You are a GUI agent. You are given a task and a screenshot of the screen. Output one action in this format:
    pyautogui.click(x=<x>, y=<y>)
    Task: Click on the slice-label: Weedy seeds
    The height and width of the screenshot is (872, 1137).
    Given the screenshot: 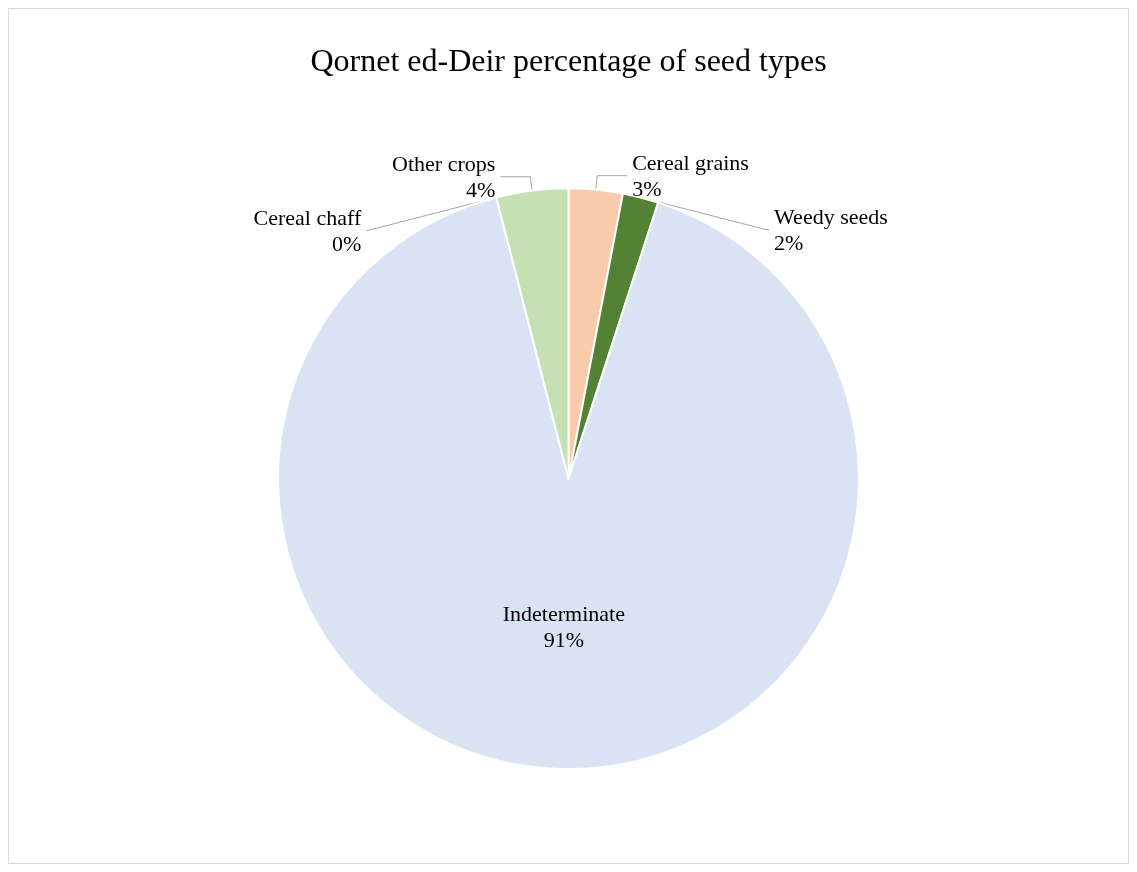 What is the action you would take?
    pyautogui.click(x=831, y=217)
    